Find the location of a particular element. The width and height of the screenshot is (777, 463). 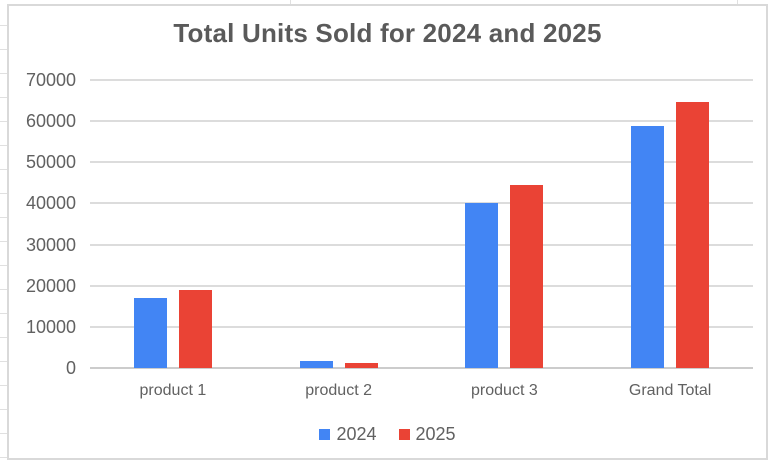

y-tick-label-50000: 50000 is located at coordinates (50, 162).